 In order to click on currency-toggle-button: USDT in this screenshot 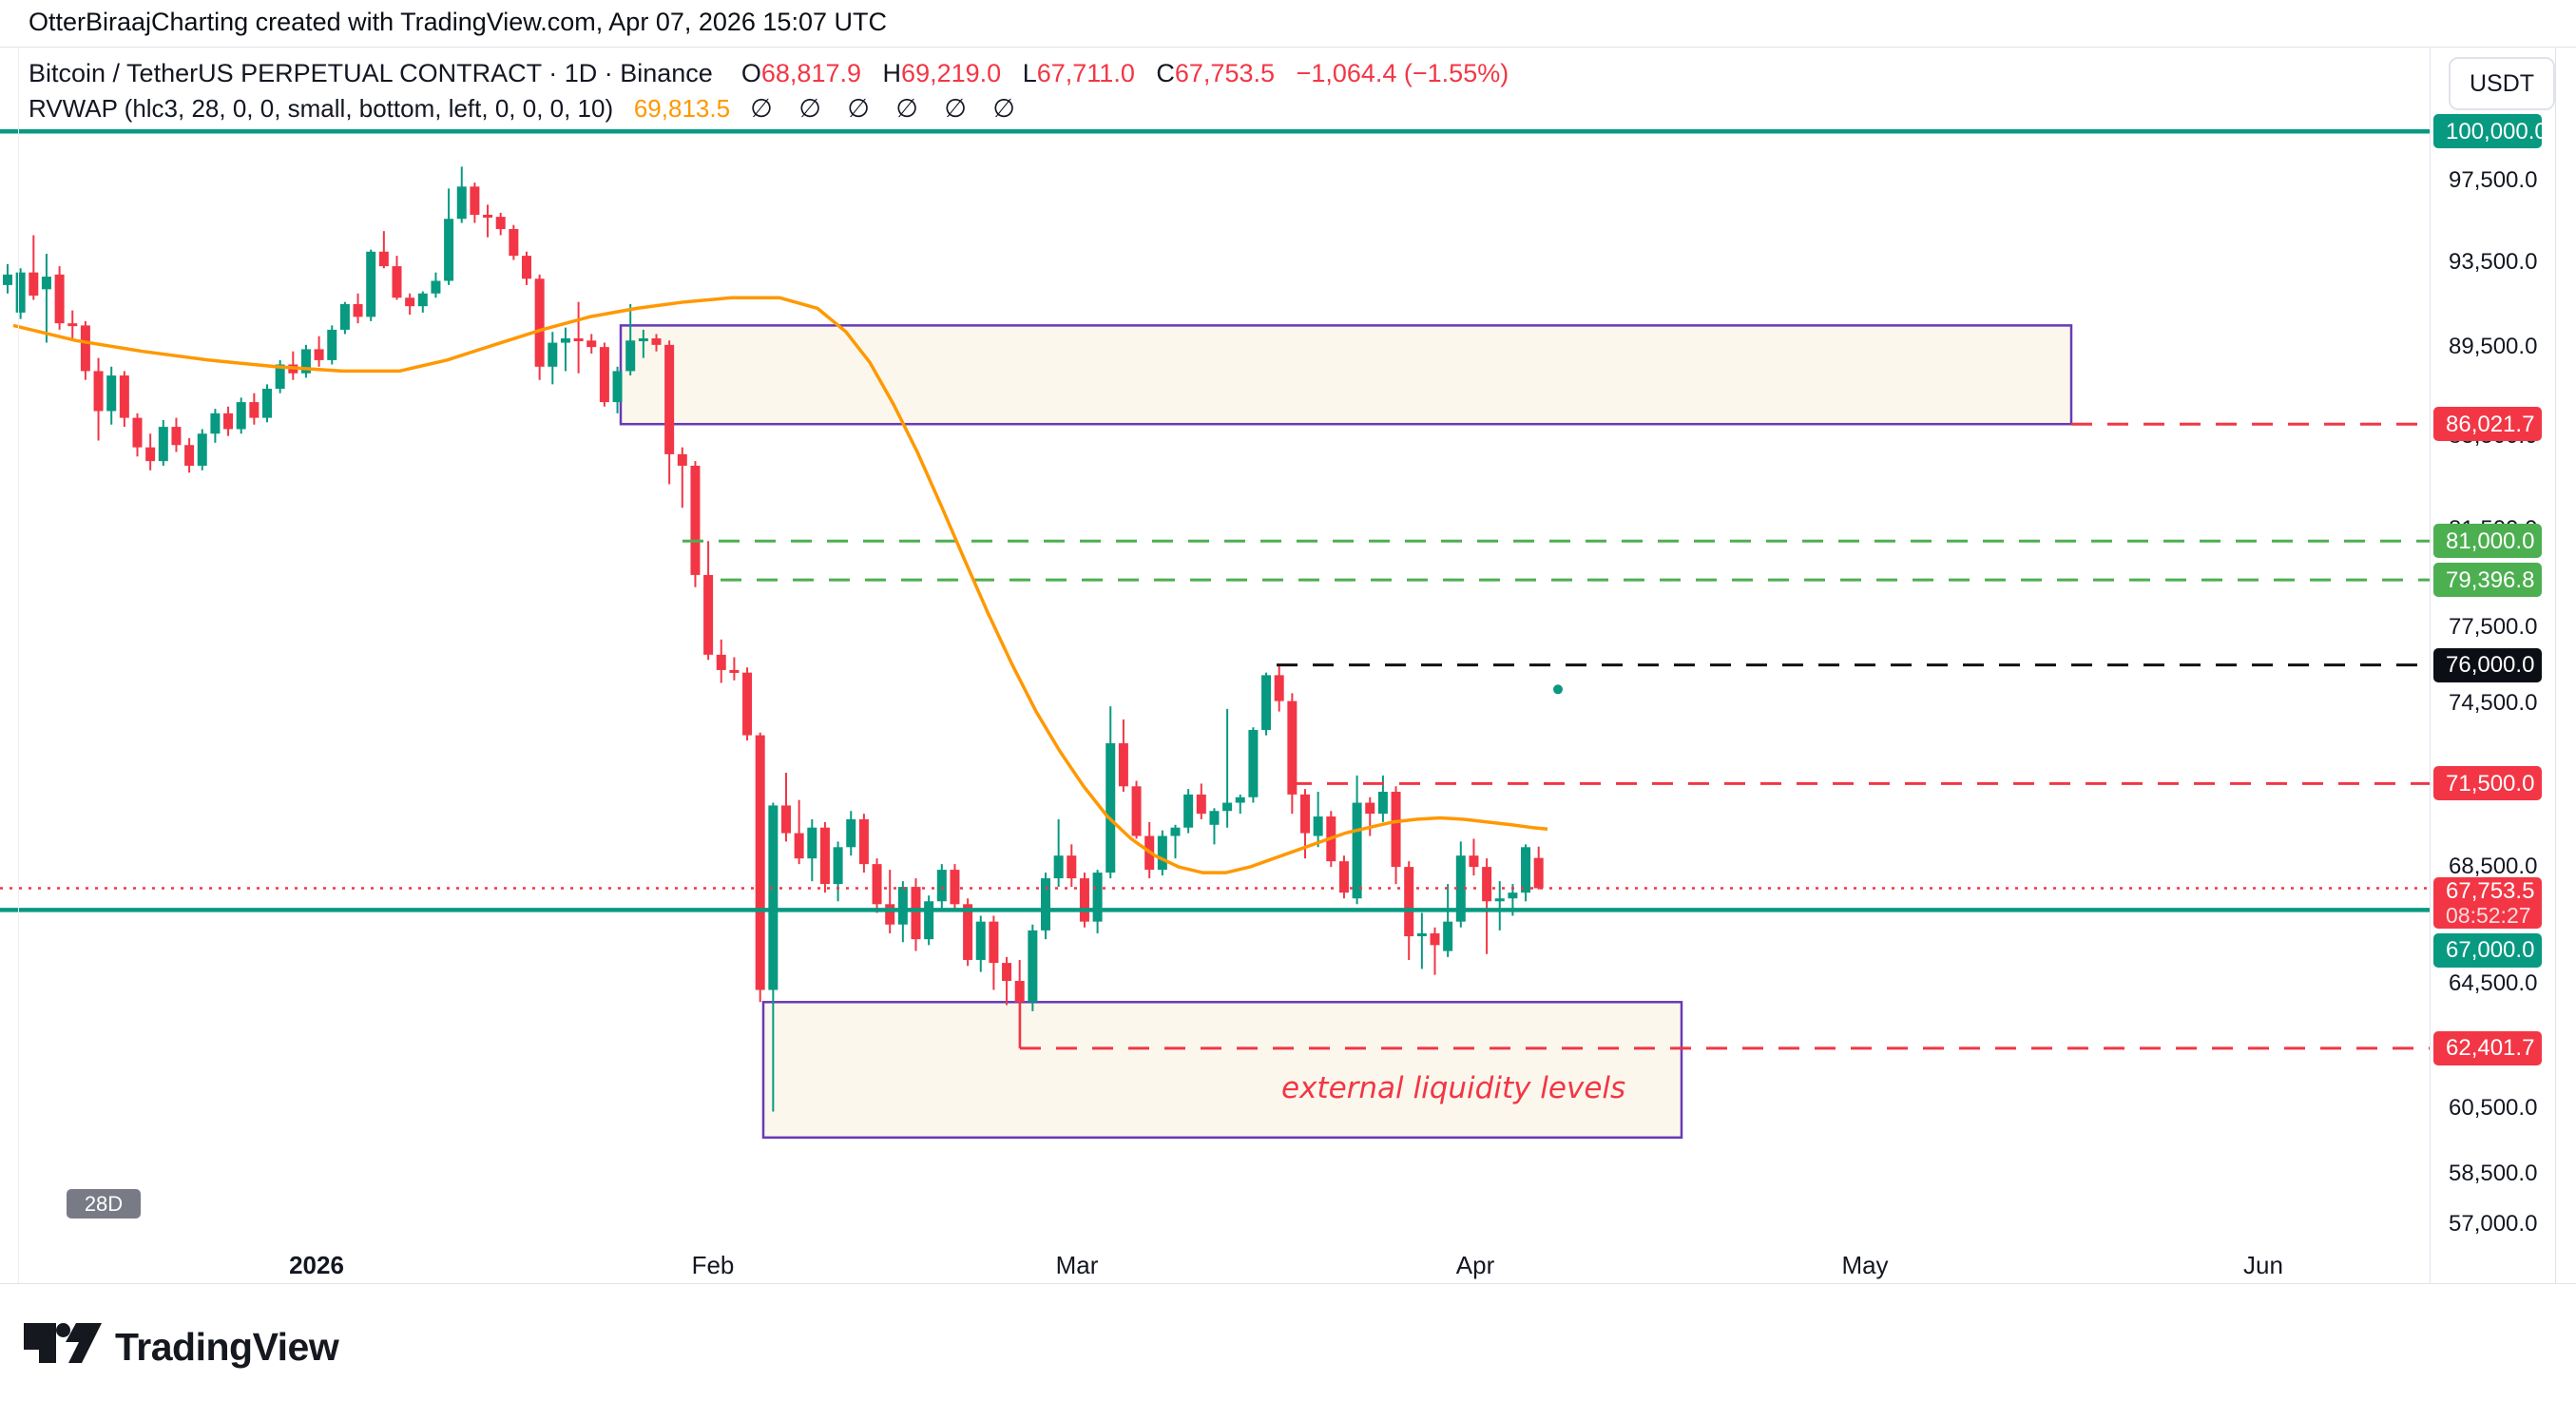, I will do `click(2502, 84)`.